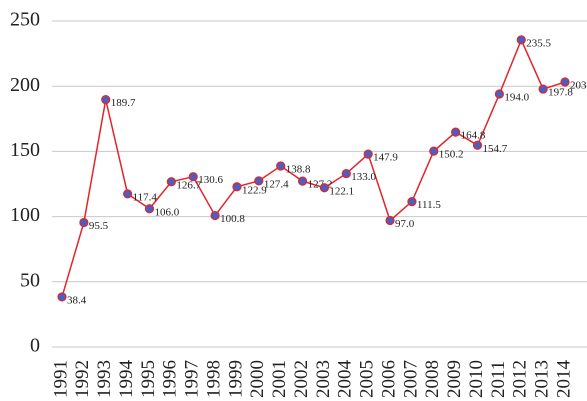 This screenshot has height=401, width=587. I want to click on data-label: 130.6, so click(210, 180).